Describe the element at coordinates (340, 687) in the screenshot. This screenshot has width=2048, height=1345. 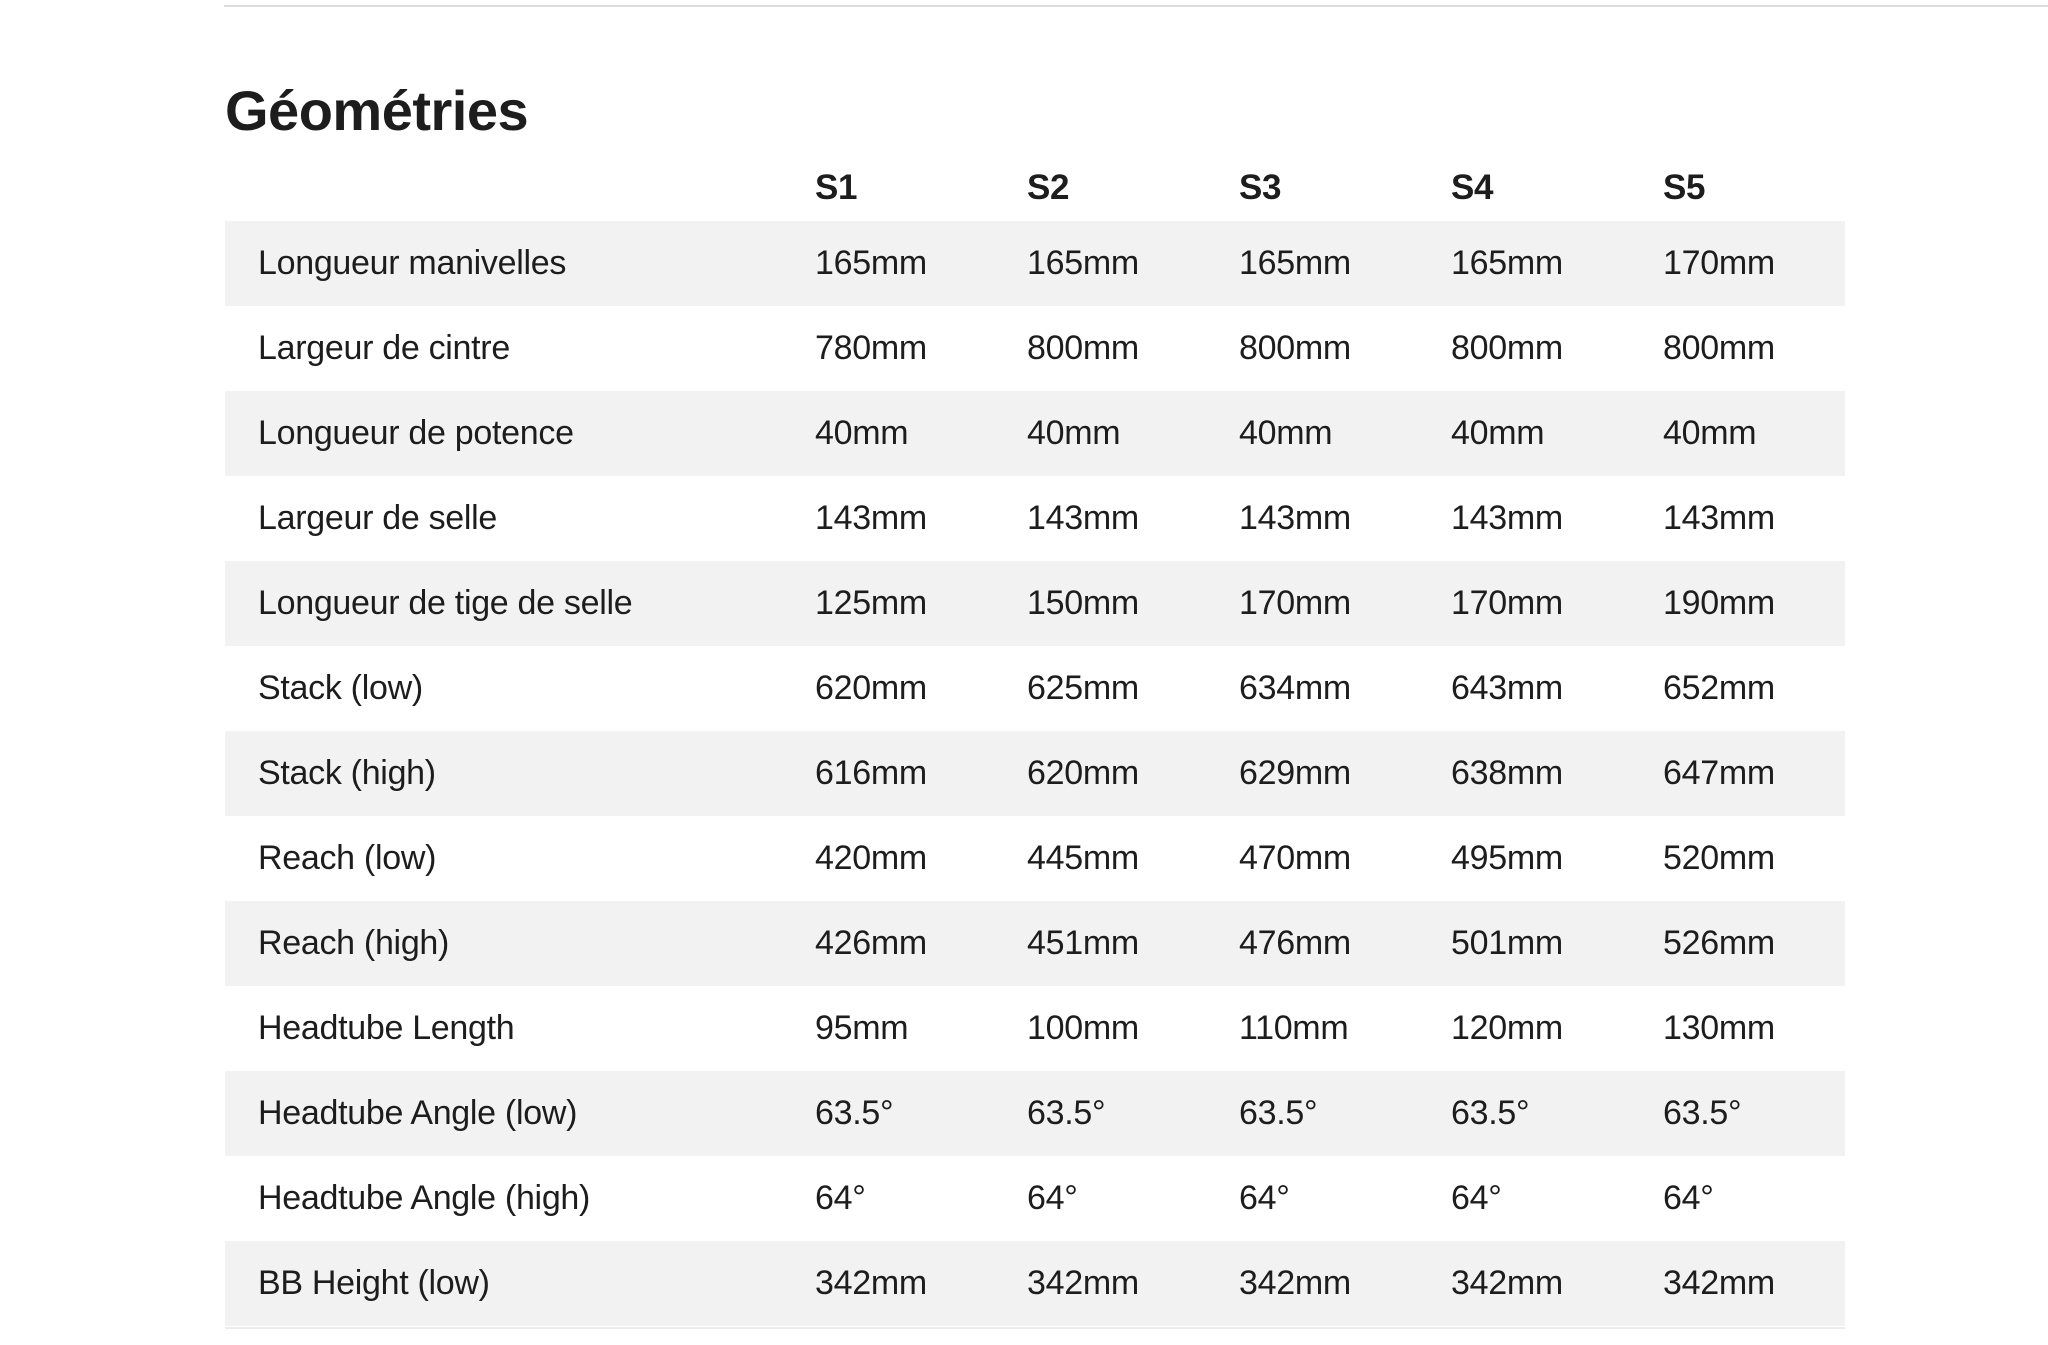
I see `row-label: Stack (low)` at that location.